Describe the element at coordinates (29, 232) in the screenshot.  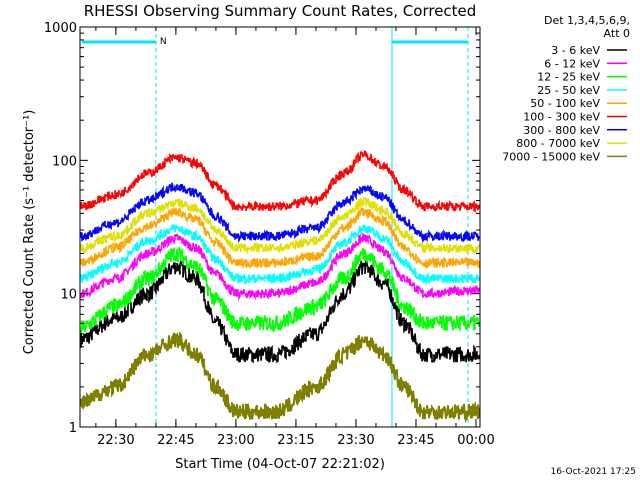
I see `y-axis-label: Corrected Count Rate (s⁻¹ detector⁻¹)` at that location.